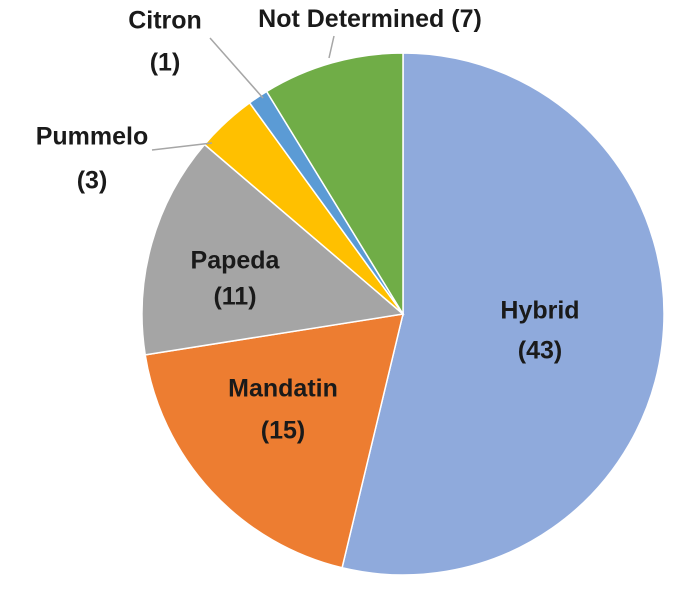 This screenshot has width=685, height=597. Describe the element at coordinates (539, 311) in the screenshot. I see `category-label: Hybrid` at that location.